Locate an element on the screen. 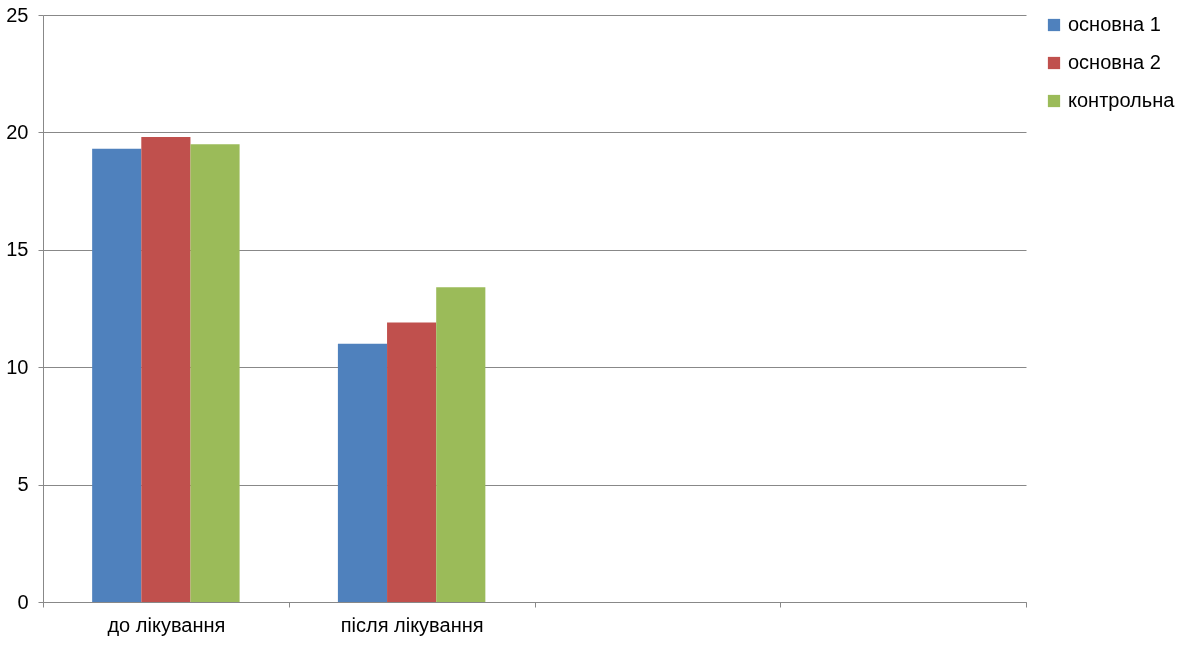 Image resolution: width=1195 pixels, height=650 pixels. y-tick-label: 5 is located at coordinates (23, 484).